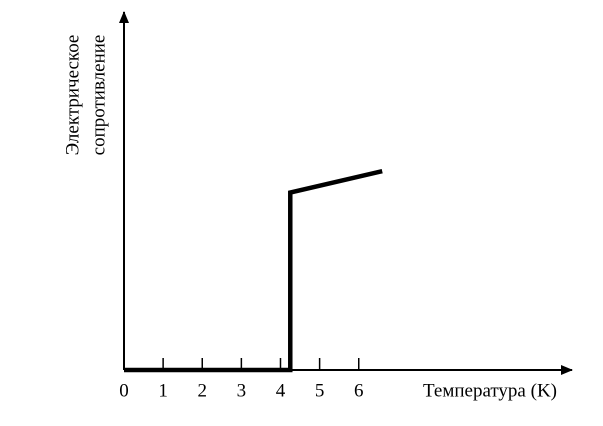  I want to click on y-axis-label: сопротивление, so click(98, 95).